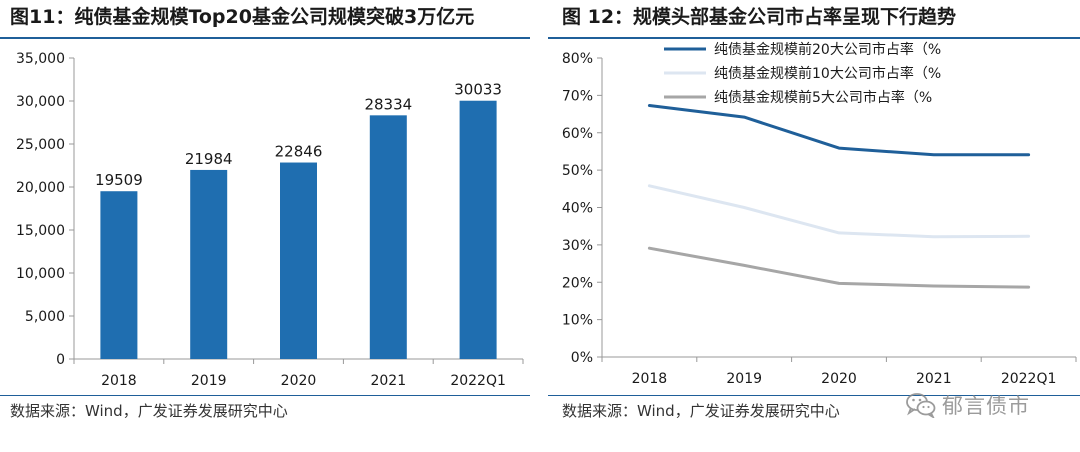 This screenshot has width=1080, height=452. What do you see at coordinates (582, 358) in the screenshot?
I see `y-tick-label: 0%` at bounding box center [582, 358].